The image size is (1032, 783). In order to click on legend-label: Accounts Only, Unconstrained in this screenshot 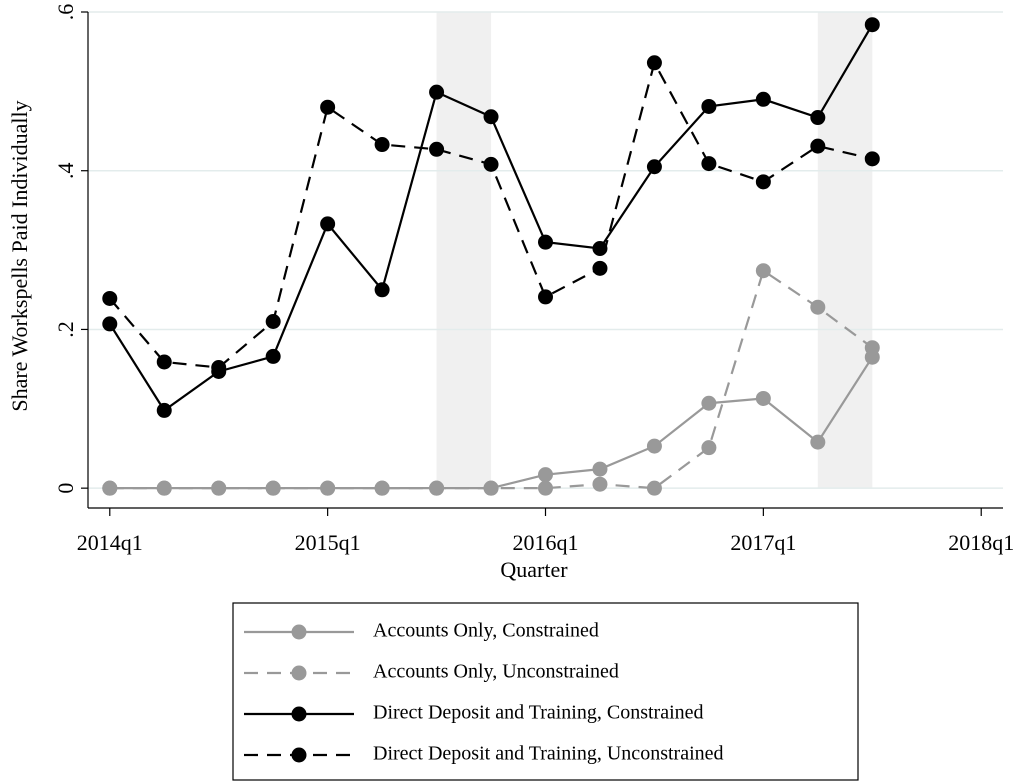, I will do `click(496, 672)`.